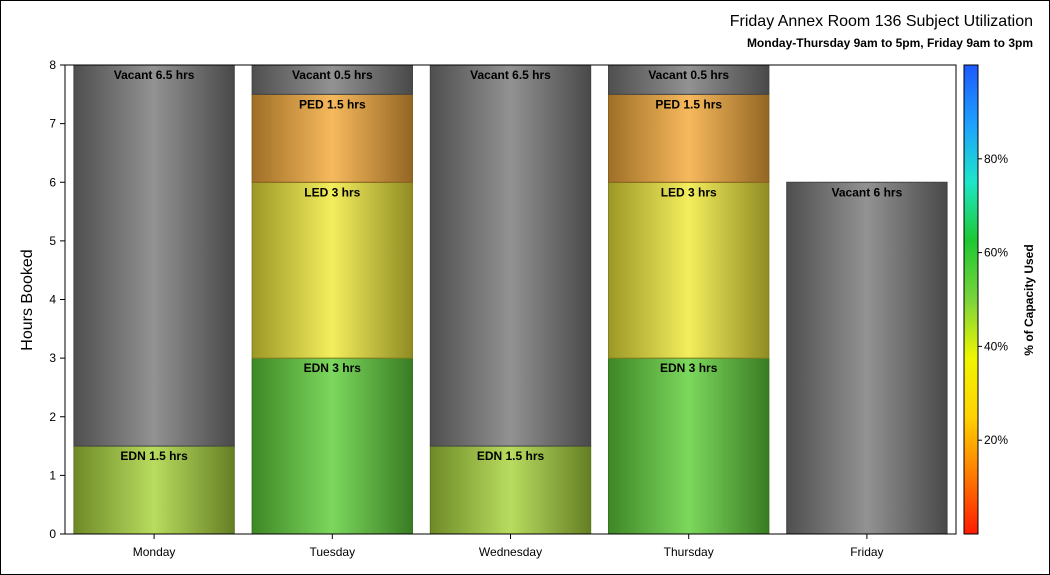  Describe the element at coordinates (57, 299) in the screenshot. I see `y-axis: 0 1 2 3 4 5 6 7 8` at that location.